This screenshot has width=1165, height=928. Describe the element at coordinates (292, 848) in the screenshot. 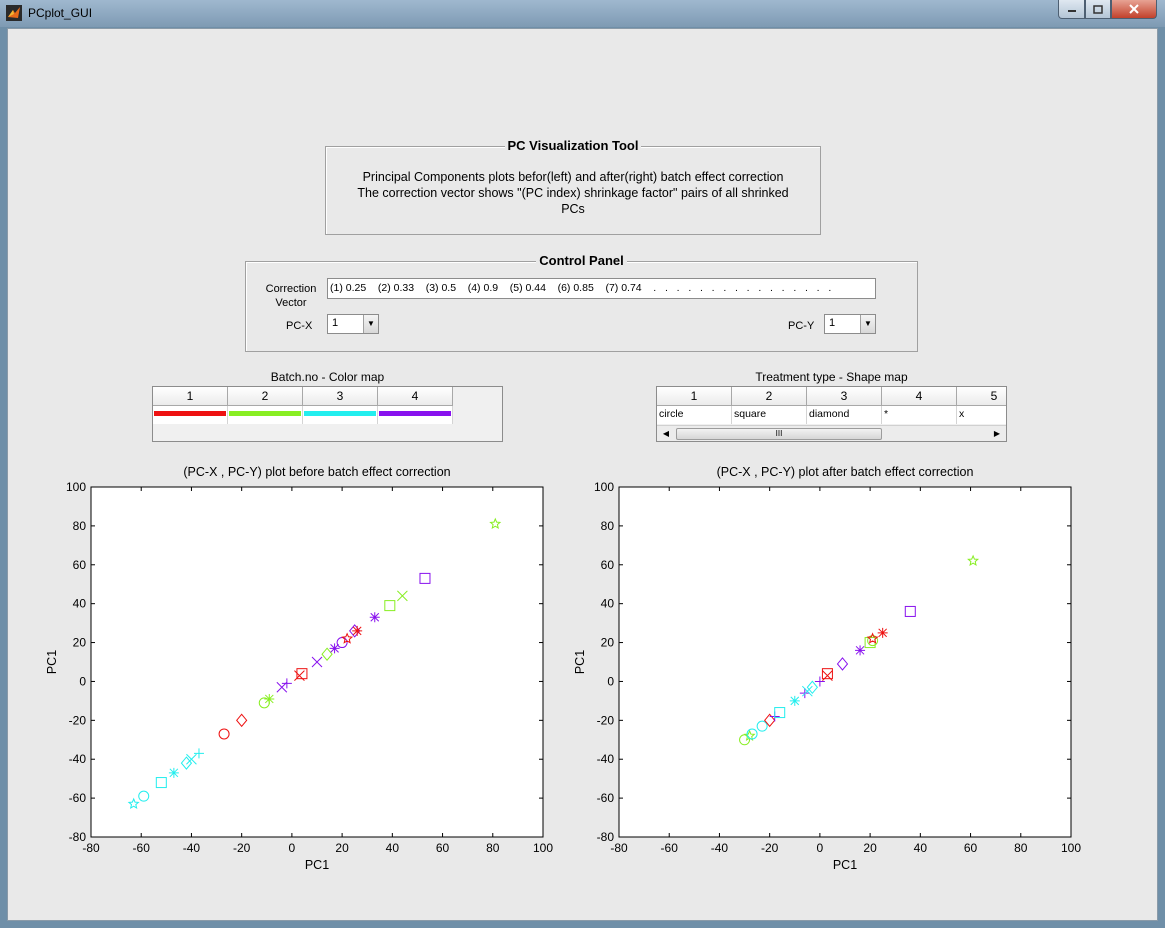

I see `x-tick-label: 0` at that location.